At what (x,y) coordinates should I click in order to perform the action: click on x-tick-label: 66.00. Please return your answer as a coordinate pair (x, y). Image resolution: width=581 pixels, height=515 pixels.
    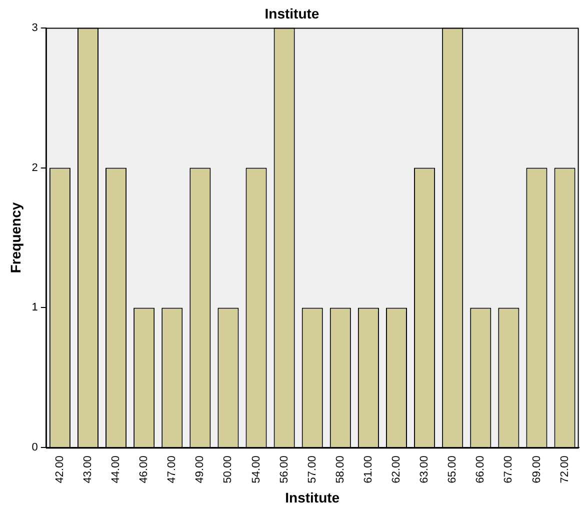
    Looking at the image, I should click on (480, 470).